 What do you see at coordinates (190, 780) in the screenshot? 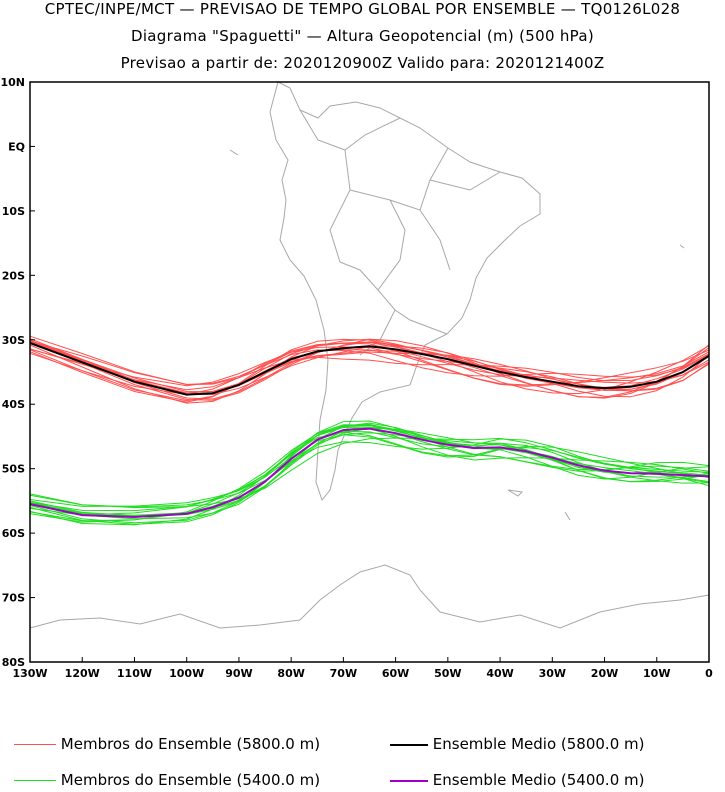
I see `legend-label-members-5400: Membros do Ensemble (5400.0 m)` at bounding box center [190, 780].